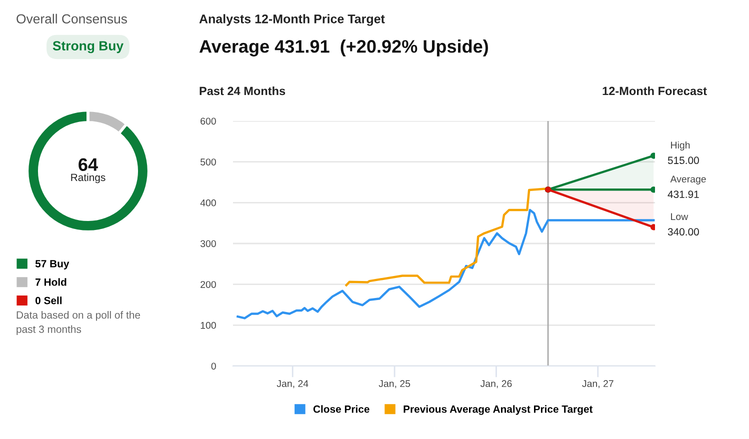 Image resolution: width=749 pixels, height=439 pixels. What do you see at coordinates (394, 384) in the screenshot?
I see `x-tick-label: Jan, 25` at bounding box center [394, 384].